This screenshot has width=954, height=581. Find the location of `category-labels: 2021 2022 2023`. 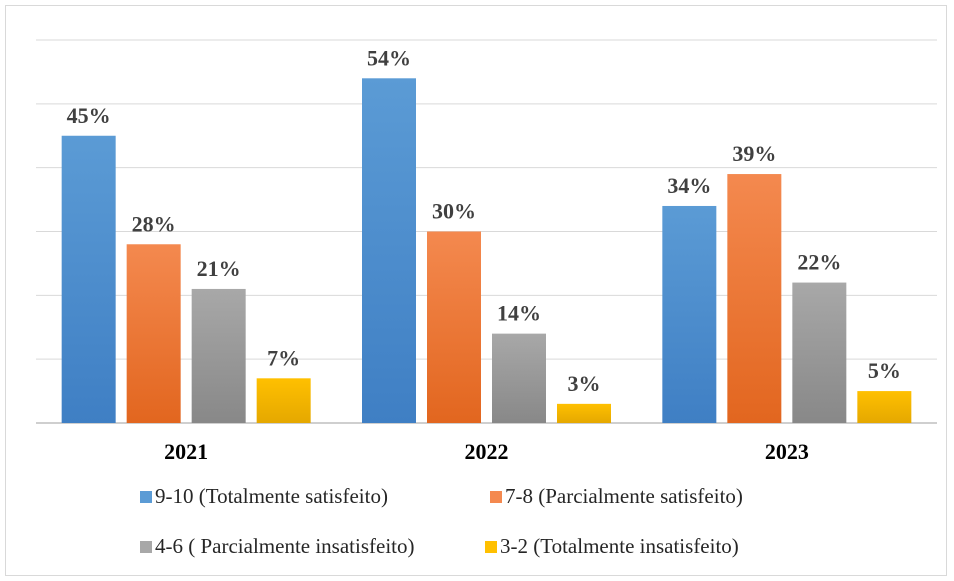

category-labels: 2021 2022 2023 is located at coordinates (486, 451).